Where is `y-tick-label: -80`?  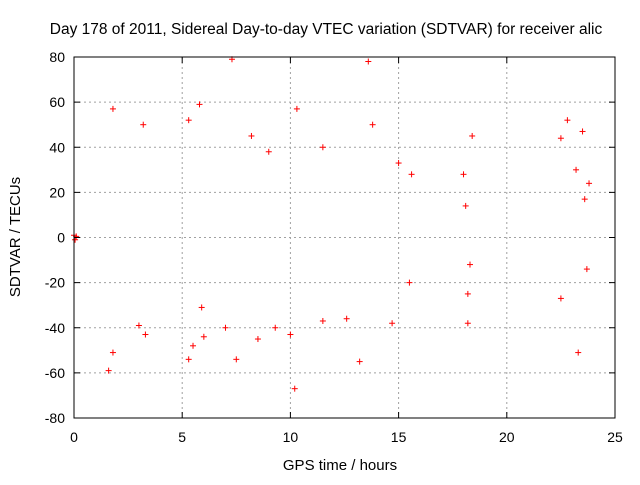 y-tick-label: -80 is located at coordinates (55, 418).